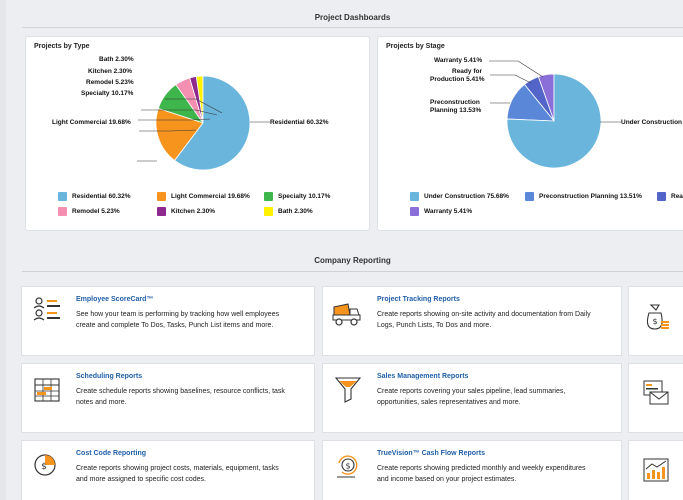 The image size is (683, 500). What do you see at coordinates (466, 196) in the screenshot?
I see `legend-label: Under Construction 75.68%` at bounding box center [466, 196].